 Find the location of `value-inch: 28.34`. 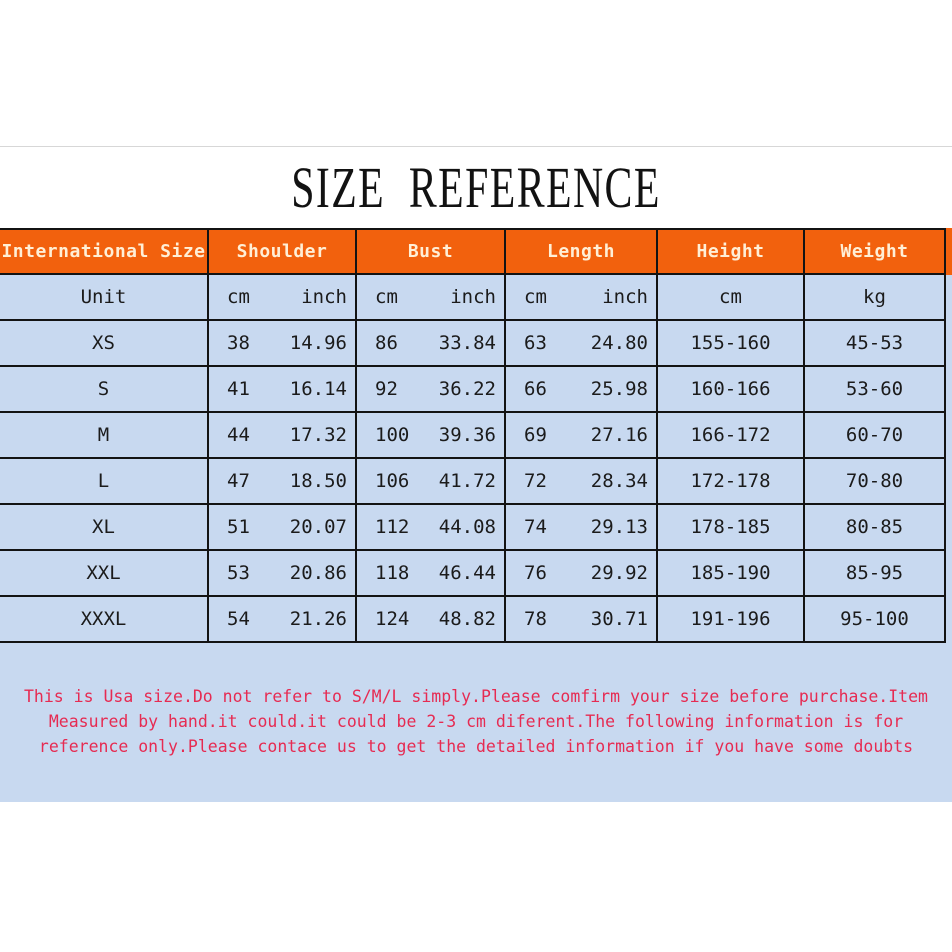

value-inch: 28.34 is located at coordinates (619, 481).